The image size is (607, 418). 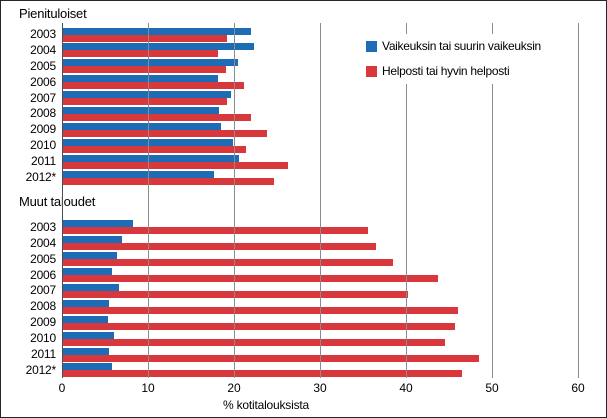 I want to click on x-tick-label-20: 20, so click(x=234, y=388).